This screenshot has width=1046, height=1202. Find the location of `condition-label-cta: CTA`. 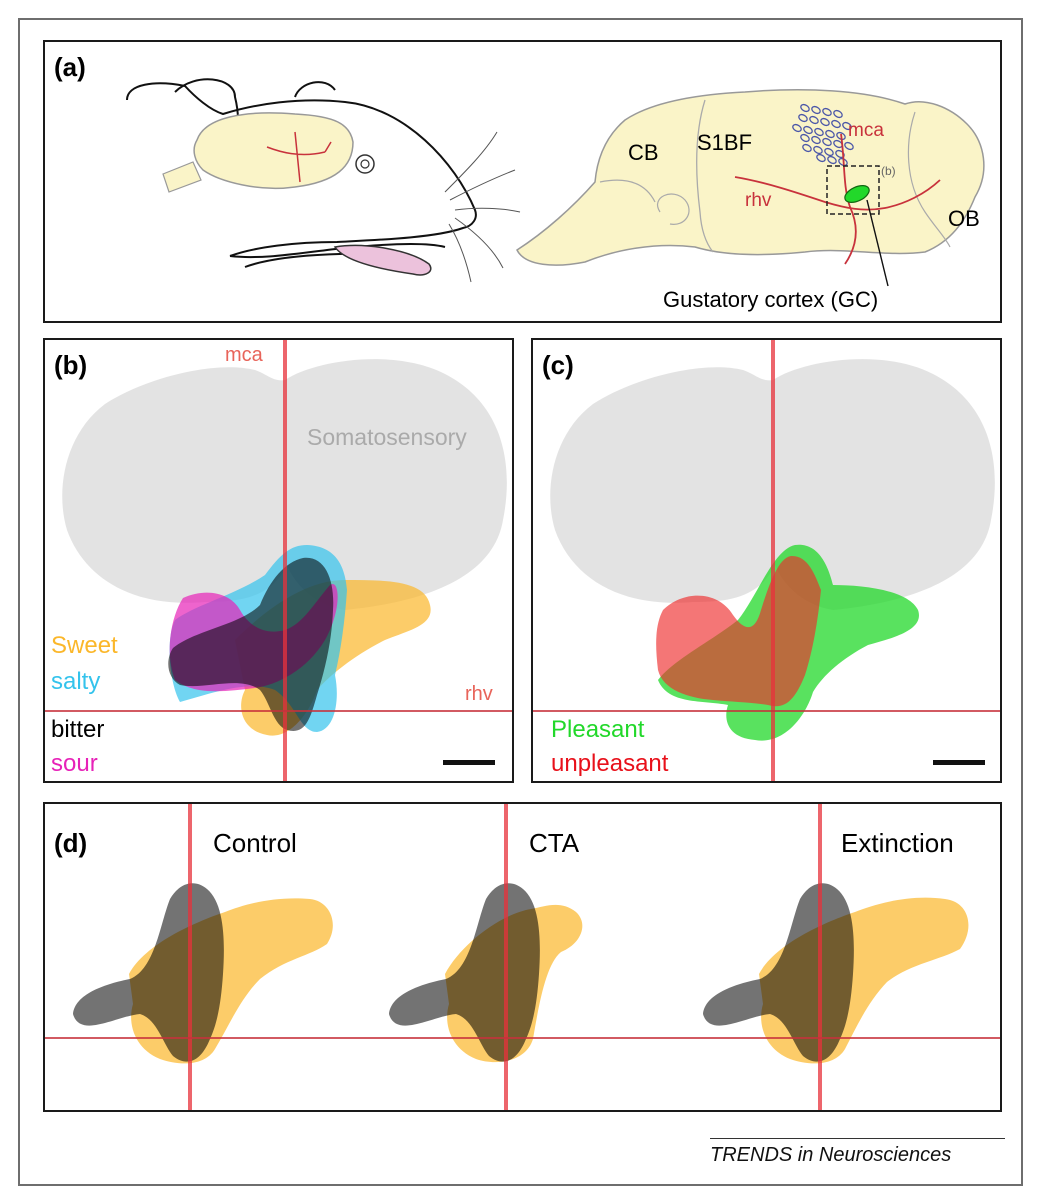

condition-label-cta: CTA is located at coordinates (554, 843).